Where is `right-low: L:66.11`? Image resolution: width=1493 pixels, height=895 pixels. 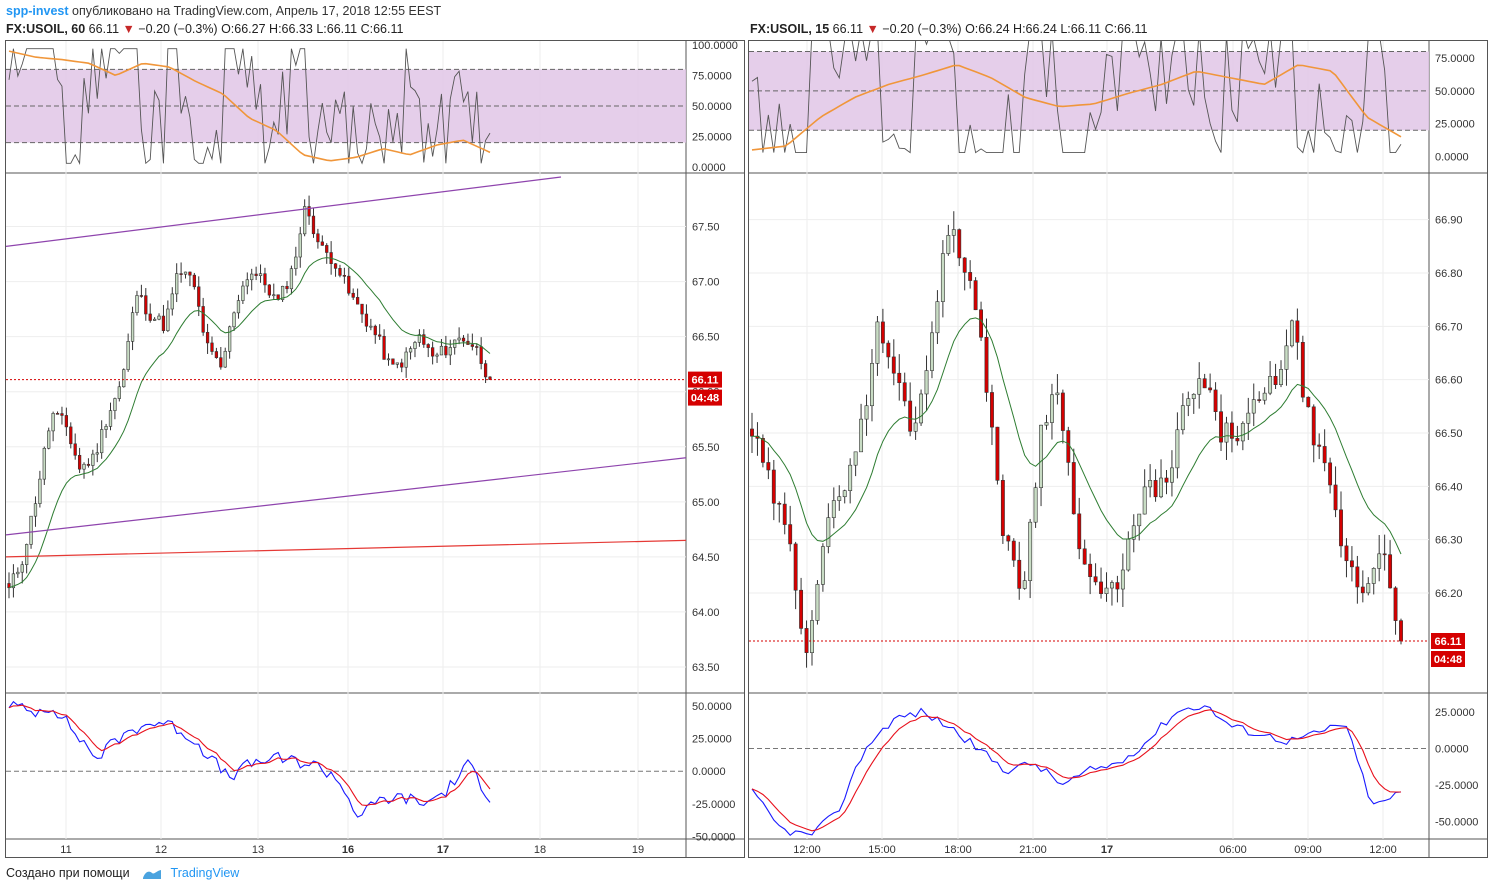
right-low: L:66.11 is located at coordinates (1081, 29).